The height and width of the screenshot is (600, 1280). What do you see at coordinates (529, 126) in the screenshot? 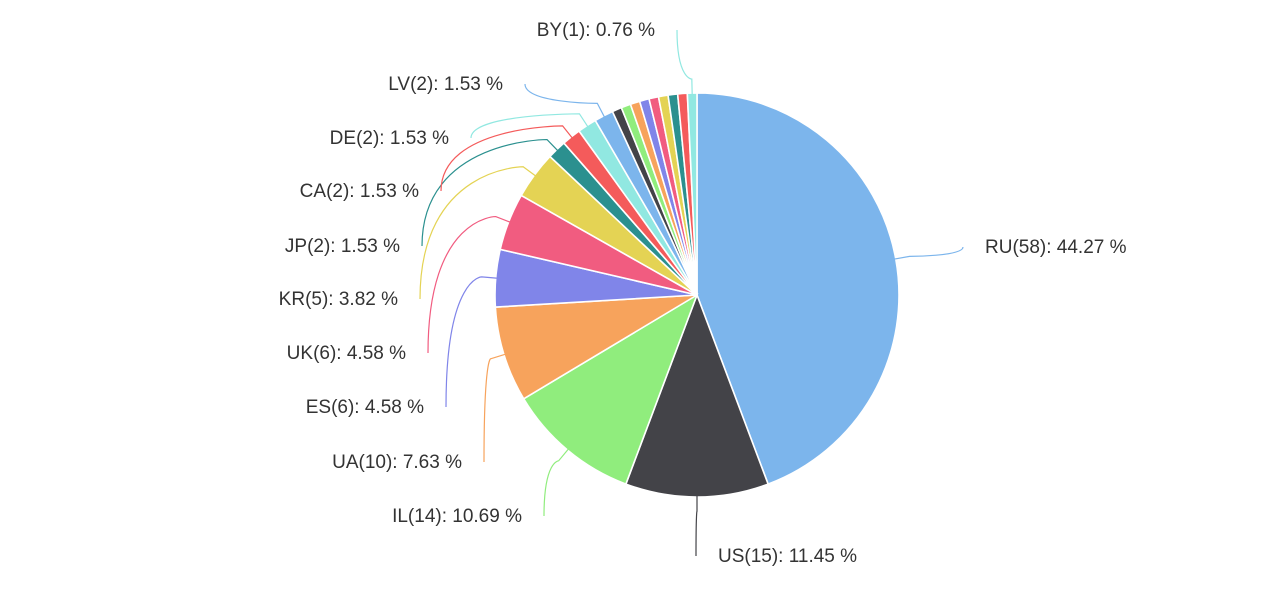
I see `leader-line-de` at bounding box center [529, 126].